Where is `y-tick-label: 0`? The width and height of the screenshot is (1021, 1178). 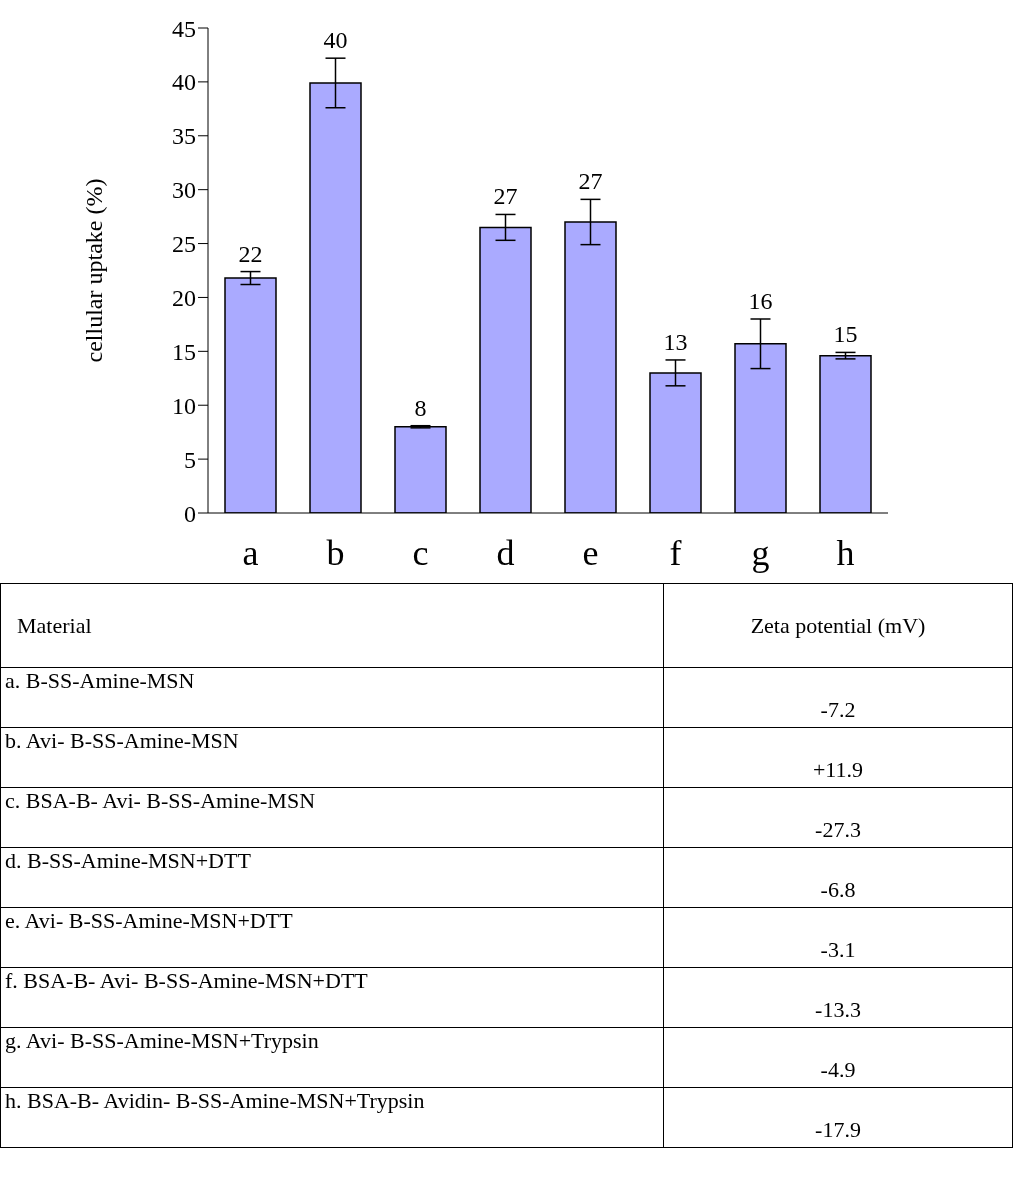
y-tick-label: 0 is located at coordinates (190, 513).